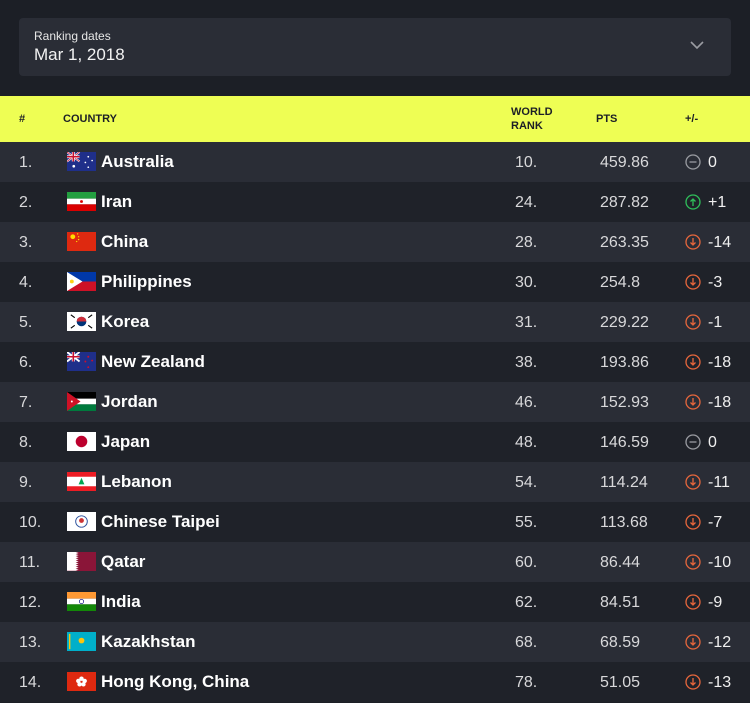 The width and height of the screenshot is (750, 703). Describe the element at coordinates (720, 682) in the screenshot. I see `rank-change: -13` at that location.